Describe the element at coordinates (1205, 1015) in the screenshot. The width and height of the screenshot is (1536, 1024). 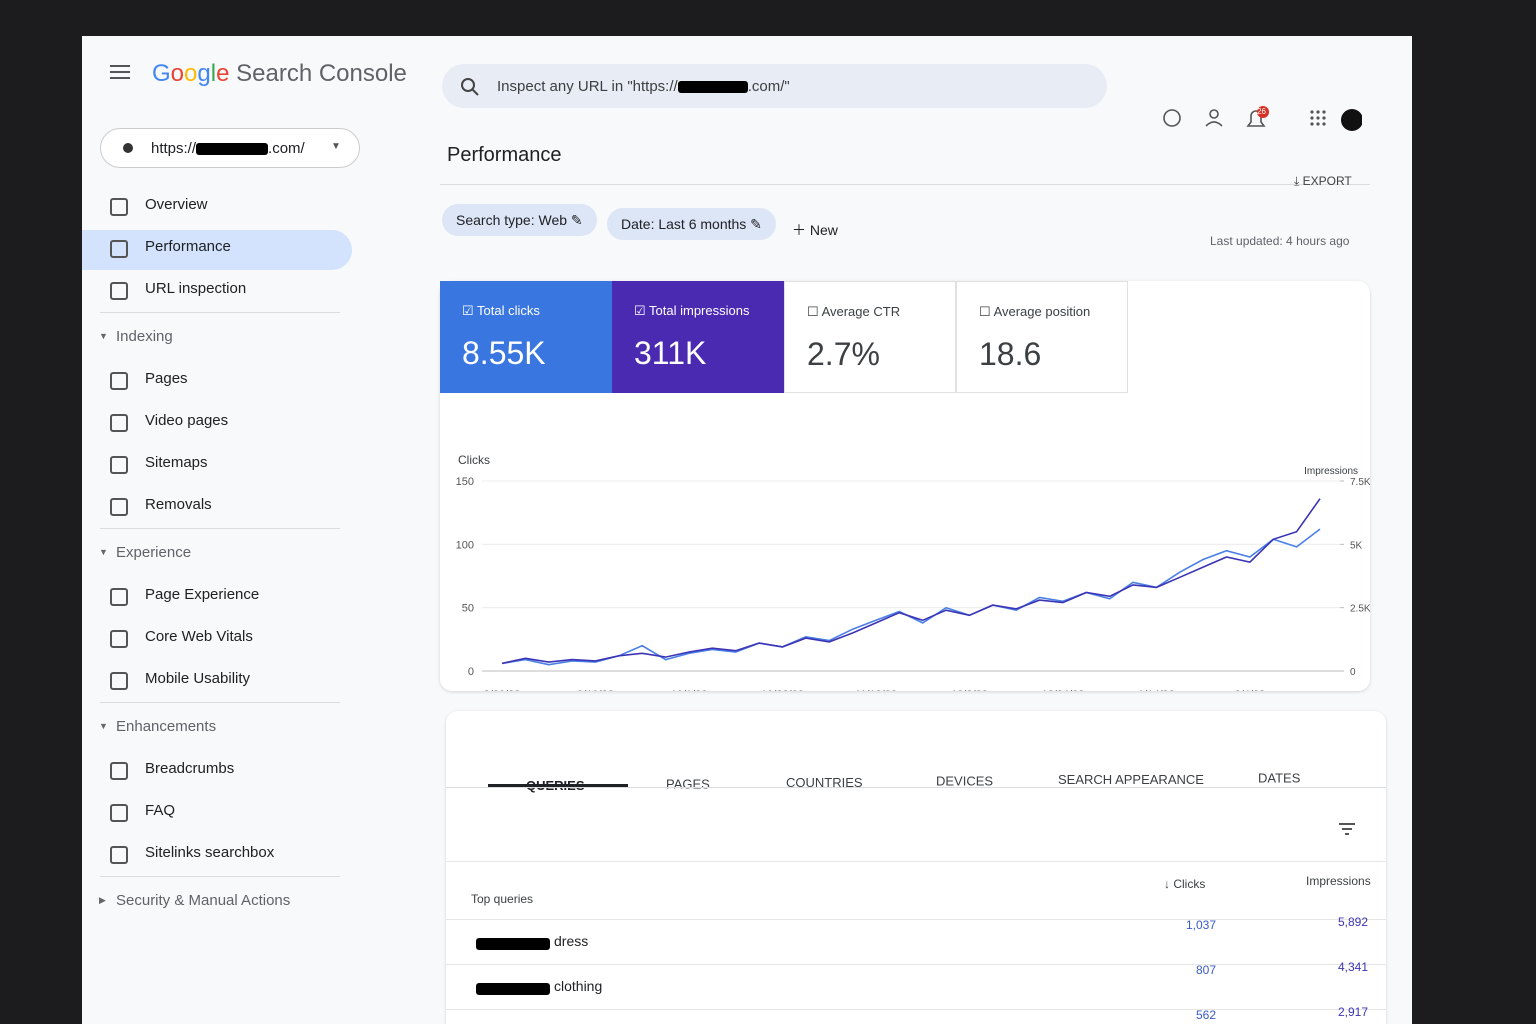
I see `clicks: 562` at that location.